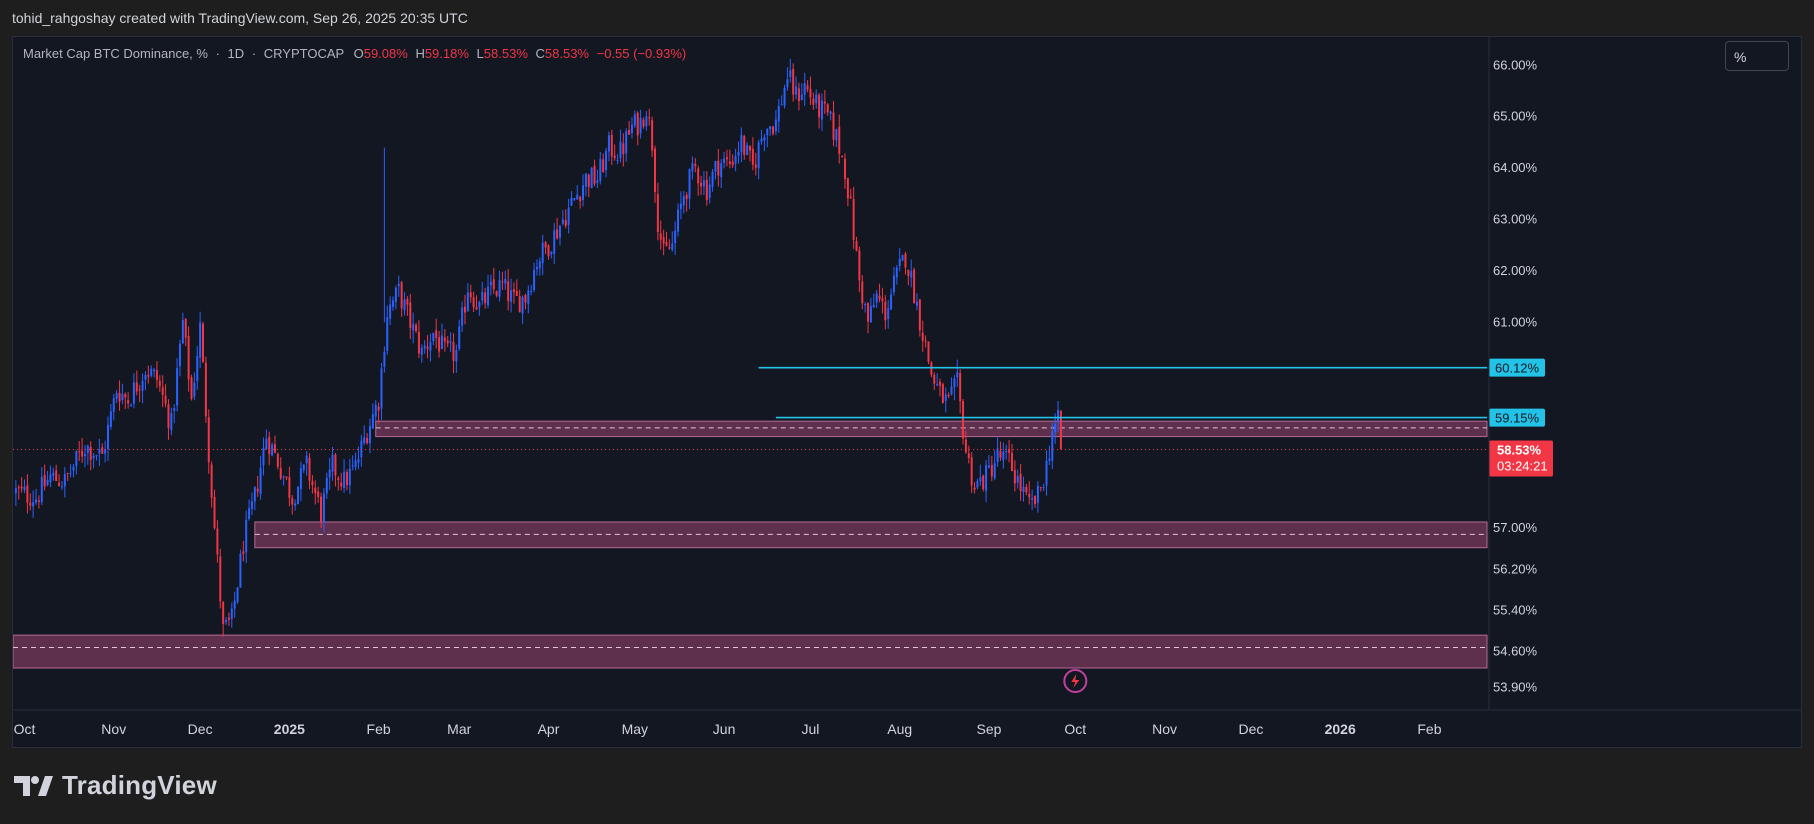 Image resolution: width=1814 pixels, height=824 pixels. I want to click on level-price-tag-label: 60.12%, so click(1517, 368).